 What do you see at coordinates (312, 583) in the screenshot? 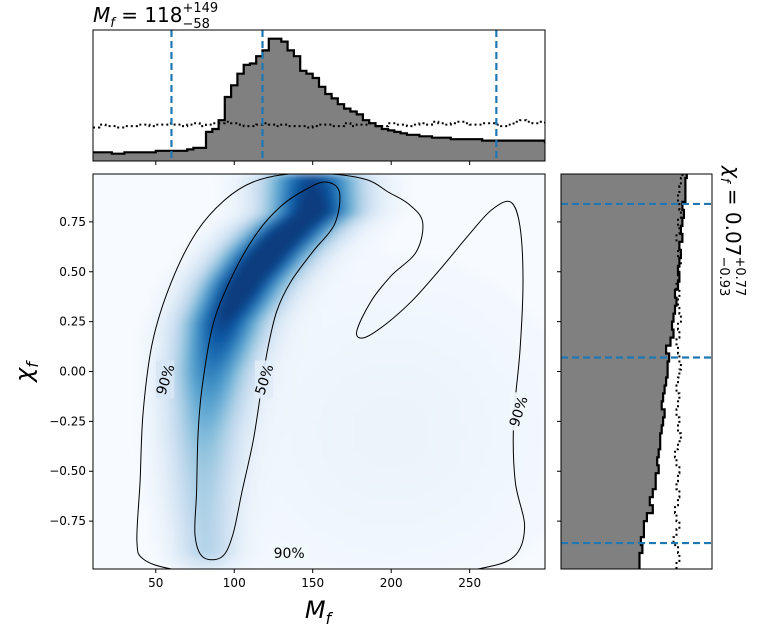
I see `x-tick-label: 150` at bounding box center [312, 583].